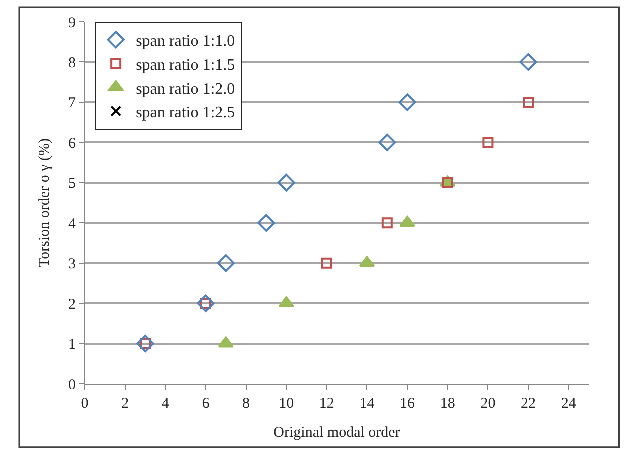 Image resolution: width=634 pixels, height=449 pixels. I want to click on x-tick-label: 18, so click(448, 404).